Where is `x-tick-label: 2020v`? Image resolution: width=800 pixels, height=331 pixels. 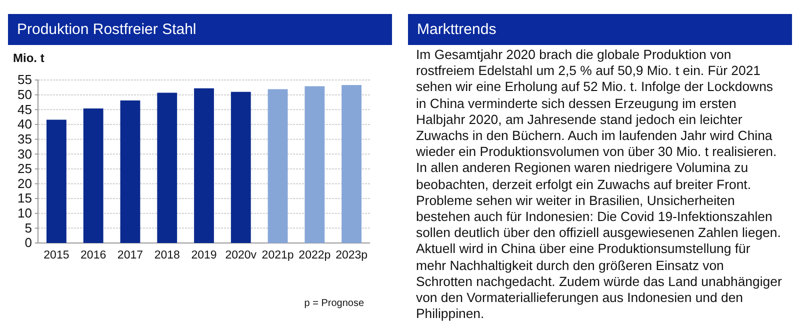
x-tick-label: 2020v is located at coordinates (241, 256).